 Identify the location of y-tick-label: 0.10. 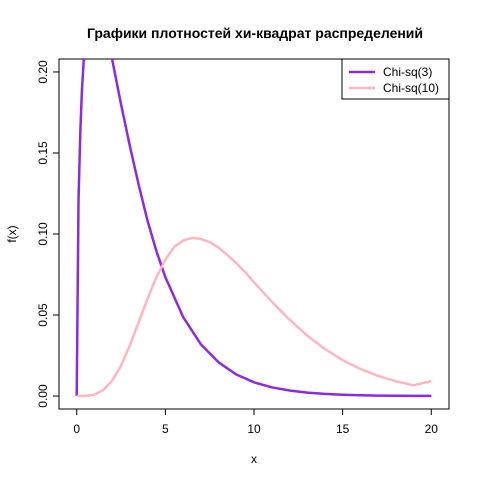
(43, 234).